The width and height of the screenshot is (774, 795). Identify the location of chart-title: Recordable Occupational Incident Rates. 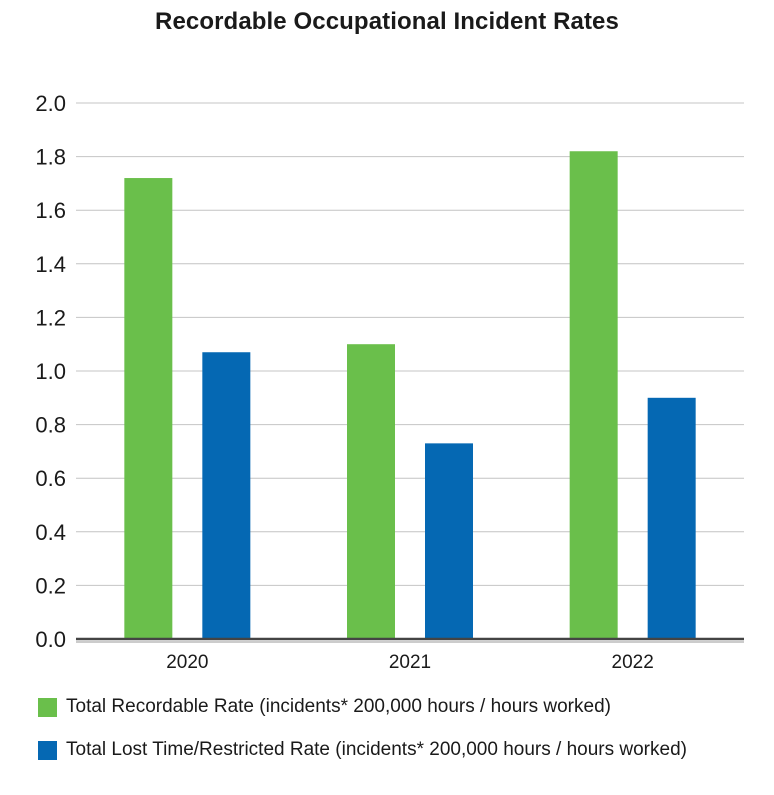
(387, 21).